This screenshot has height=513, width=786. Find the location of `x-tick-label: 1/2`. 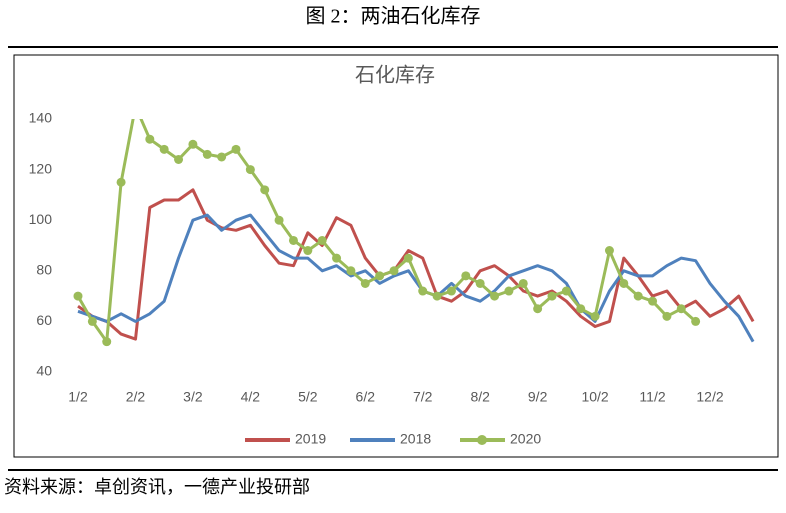

x-tick-label: 1/2 is located at coordinates (78, 397).